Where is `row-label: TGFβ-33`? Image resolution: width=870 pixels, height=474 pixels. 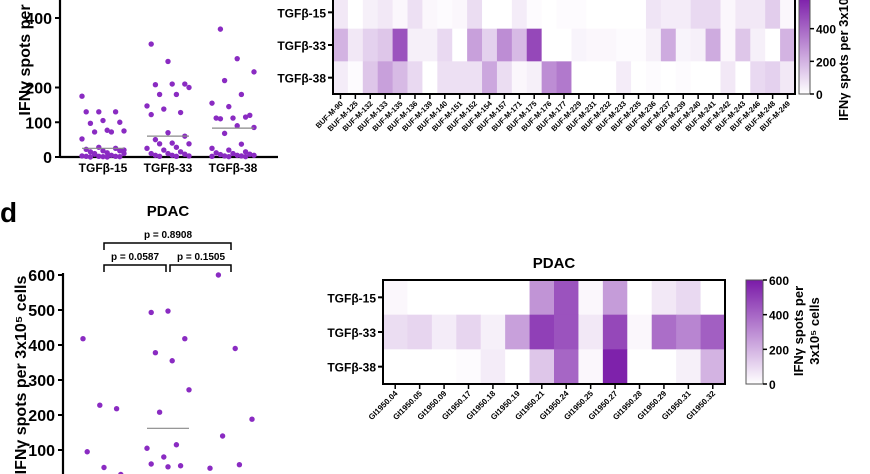 row-label: TGFβ-33 is located at coordinates (301, 46).